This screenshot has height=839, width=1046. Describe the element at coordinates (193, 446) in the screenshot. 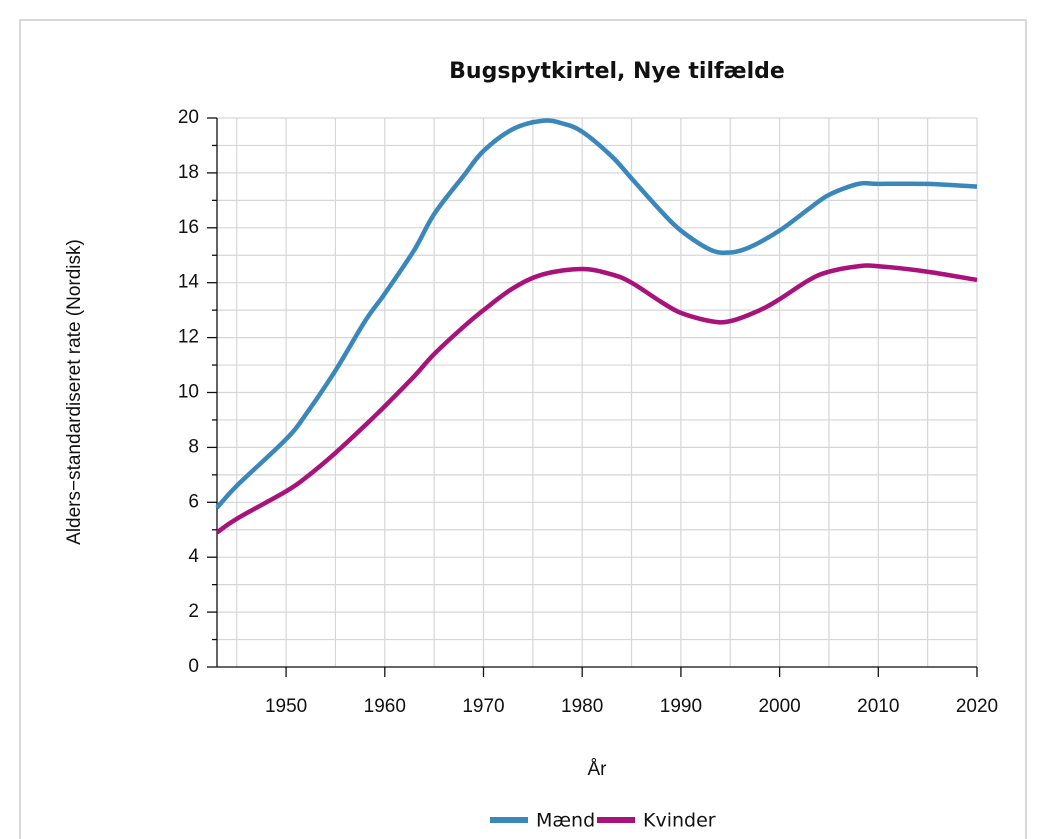

I see `y-tick-label: 8` at that location.